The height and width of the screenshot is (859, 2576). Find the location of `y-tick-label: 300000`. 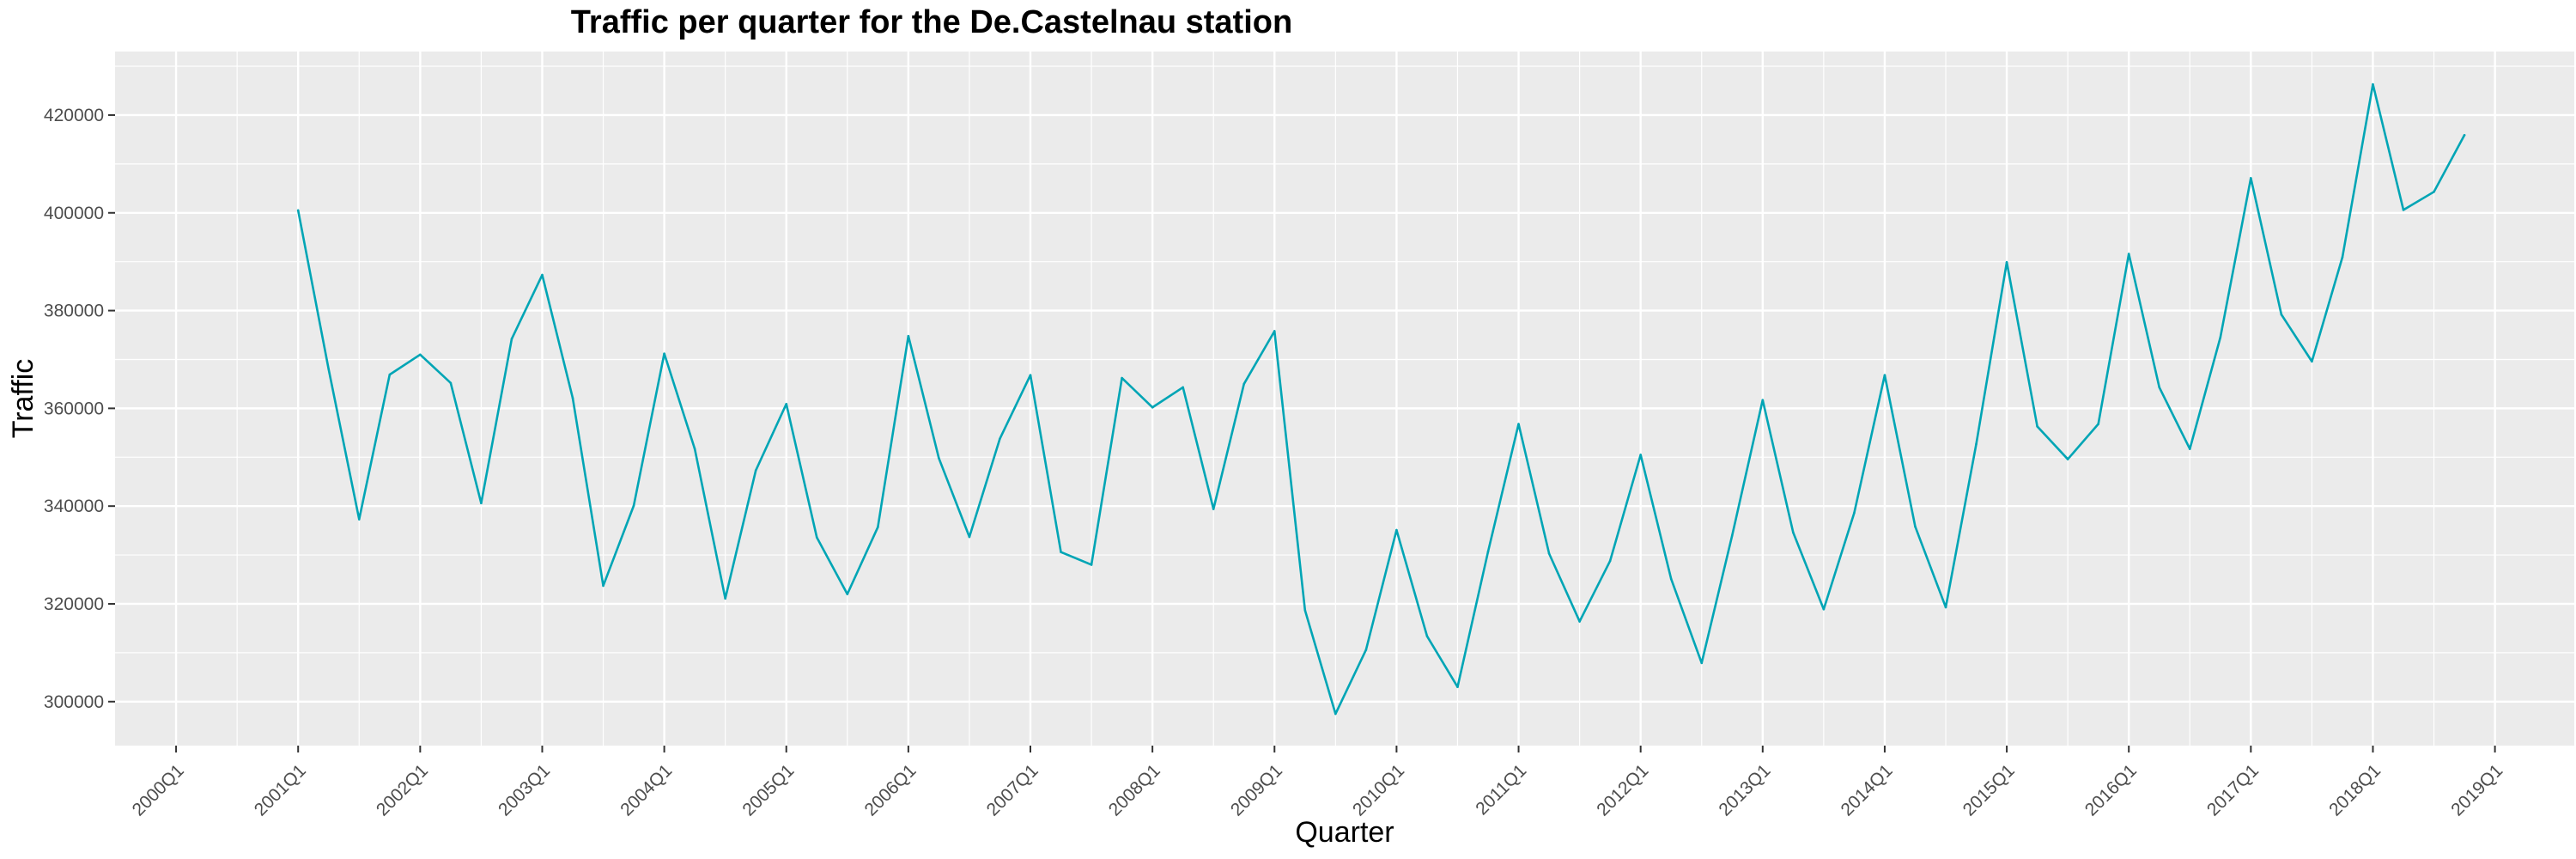

y-tick-label: 300000 is located at coordinates (74, 702).